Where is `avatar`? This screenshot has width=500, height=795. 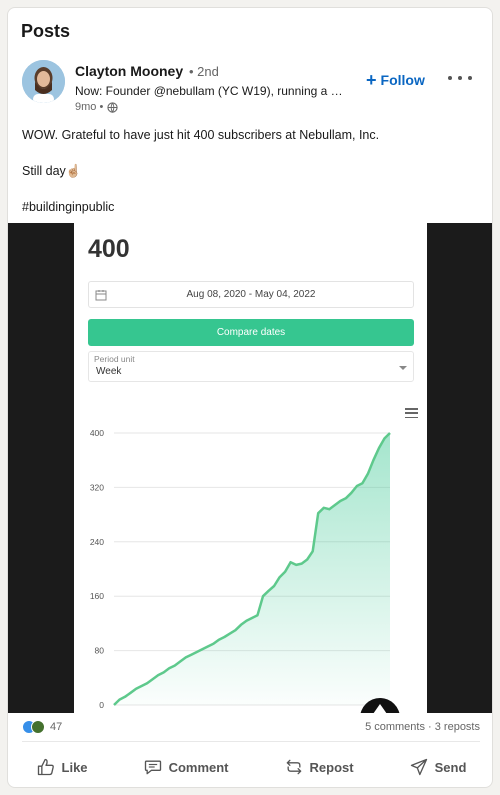 avatar is located at coordinates (43, 81).